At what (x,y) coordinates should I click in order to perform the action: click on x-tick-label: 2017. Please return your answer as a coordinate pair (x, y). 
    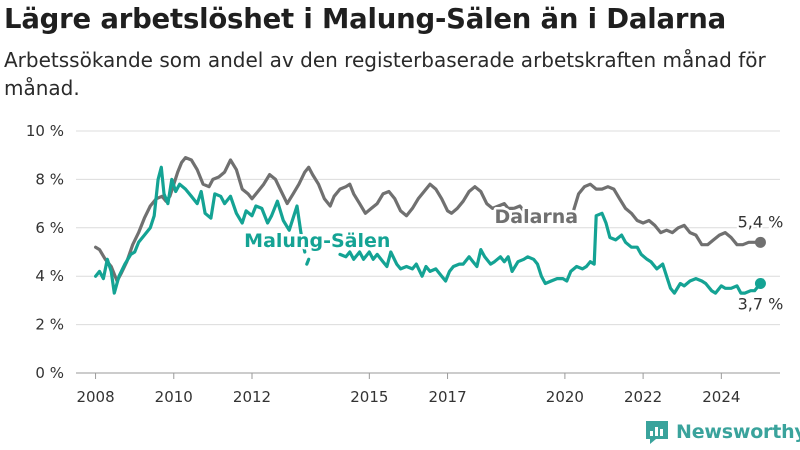
    Looking at the image, I should click on (447, 397).